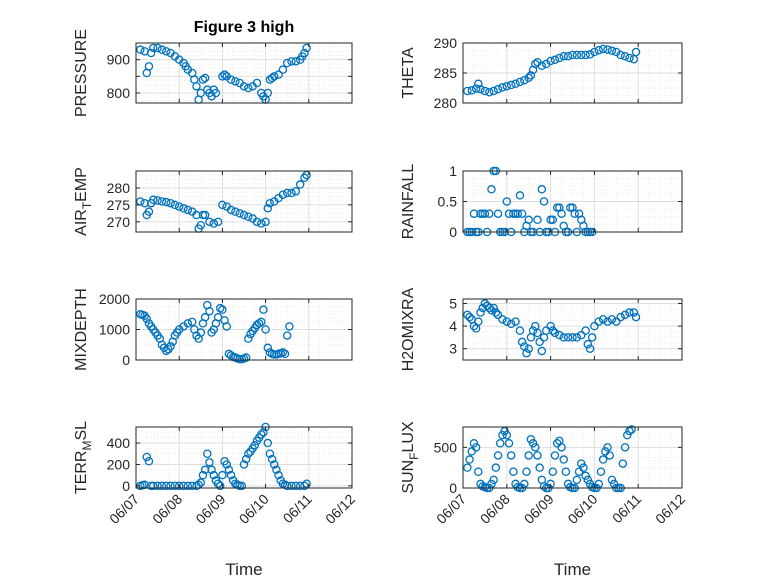 This screenshot has height=583, width=778. What do you see at coordinates (114, 330) in the screenshot?
I see `y-tick-label: 1000` at bounding box center [114, 330].